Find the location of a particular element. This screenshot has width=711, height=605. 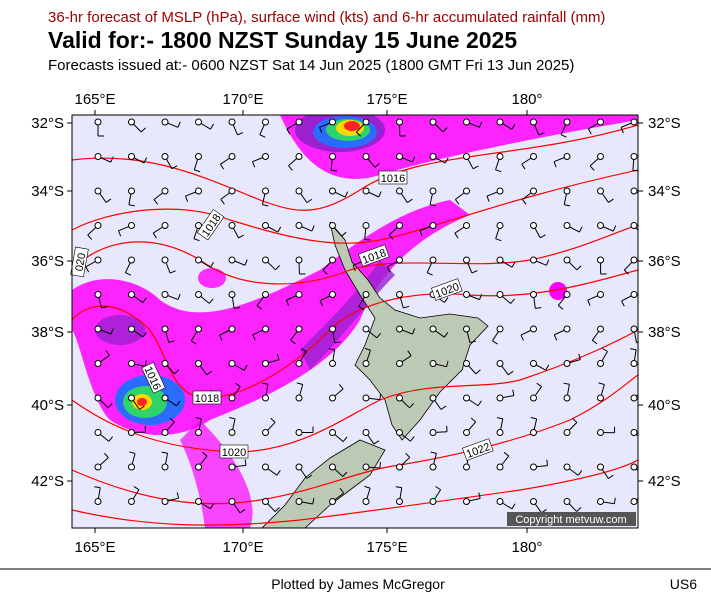

lon-label: 165°E is located at coordinates (94, 547).